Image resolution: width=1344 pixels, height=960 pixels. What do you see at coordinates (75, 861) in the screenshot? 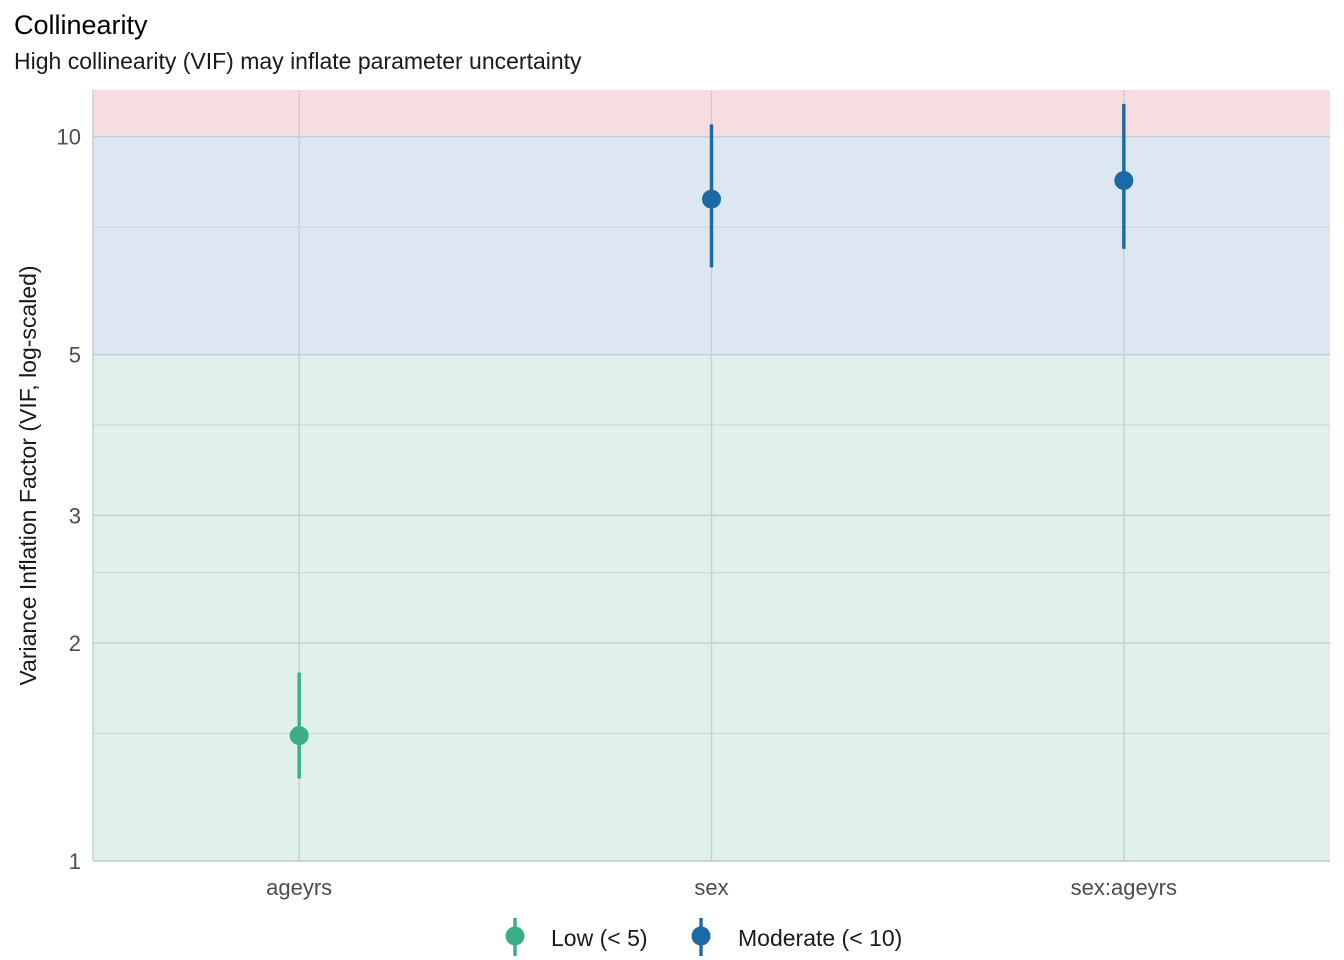
I see `y-tick-label: 1` at bounding box center [75, 861].